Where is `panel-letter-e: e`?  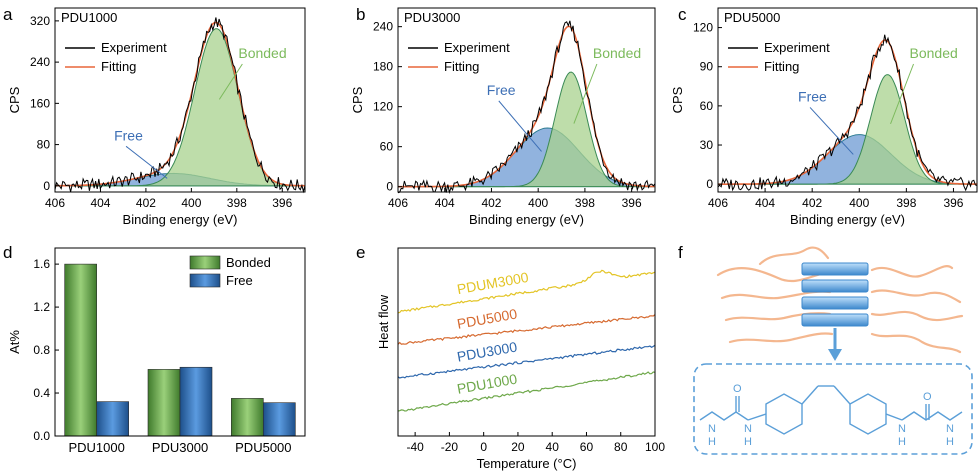 panel-letter-e: e is located at coordinates (360, 252).